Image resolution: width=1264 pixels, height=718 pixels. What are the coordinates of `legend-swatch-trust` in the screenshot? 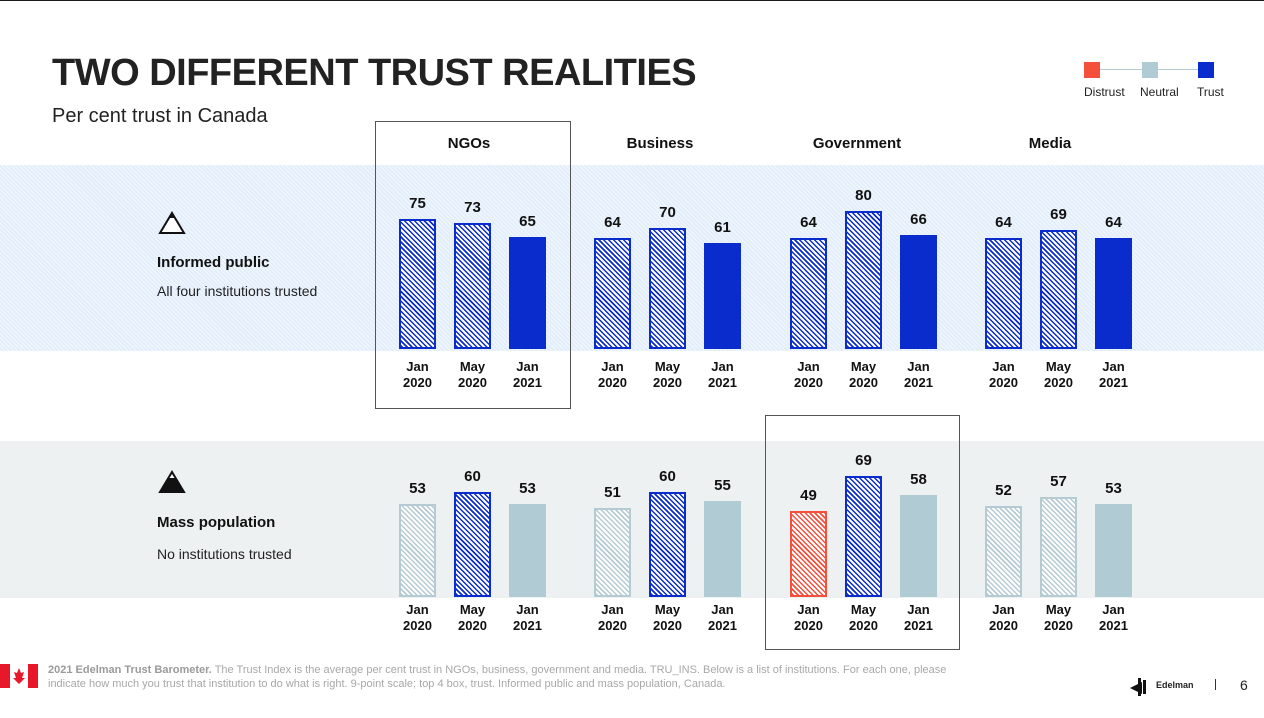 It's located at (1206, 70).